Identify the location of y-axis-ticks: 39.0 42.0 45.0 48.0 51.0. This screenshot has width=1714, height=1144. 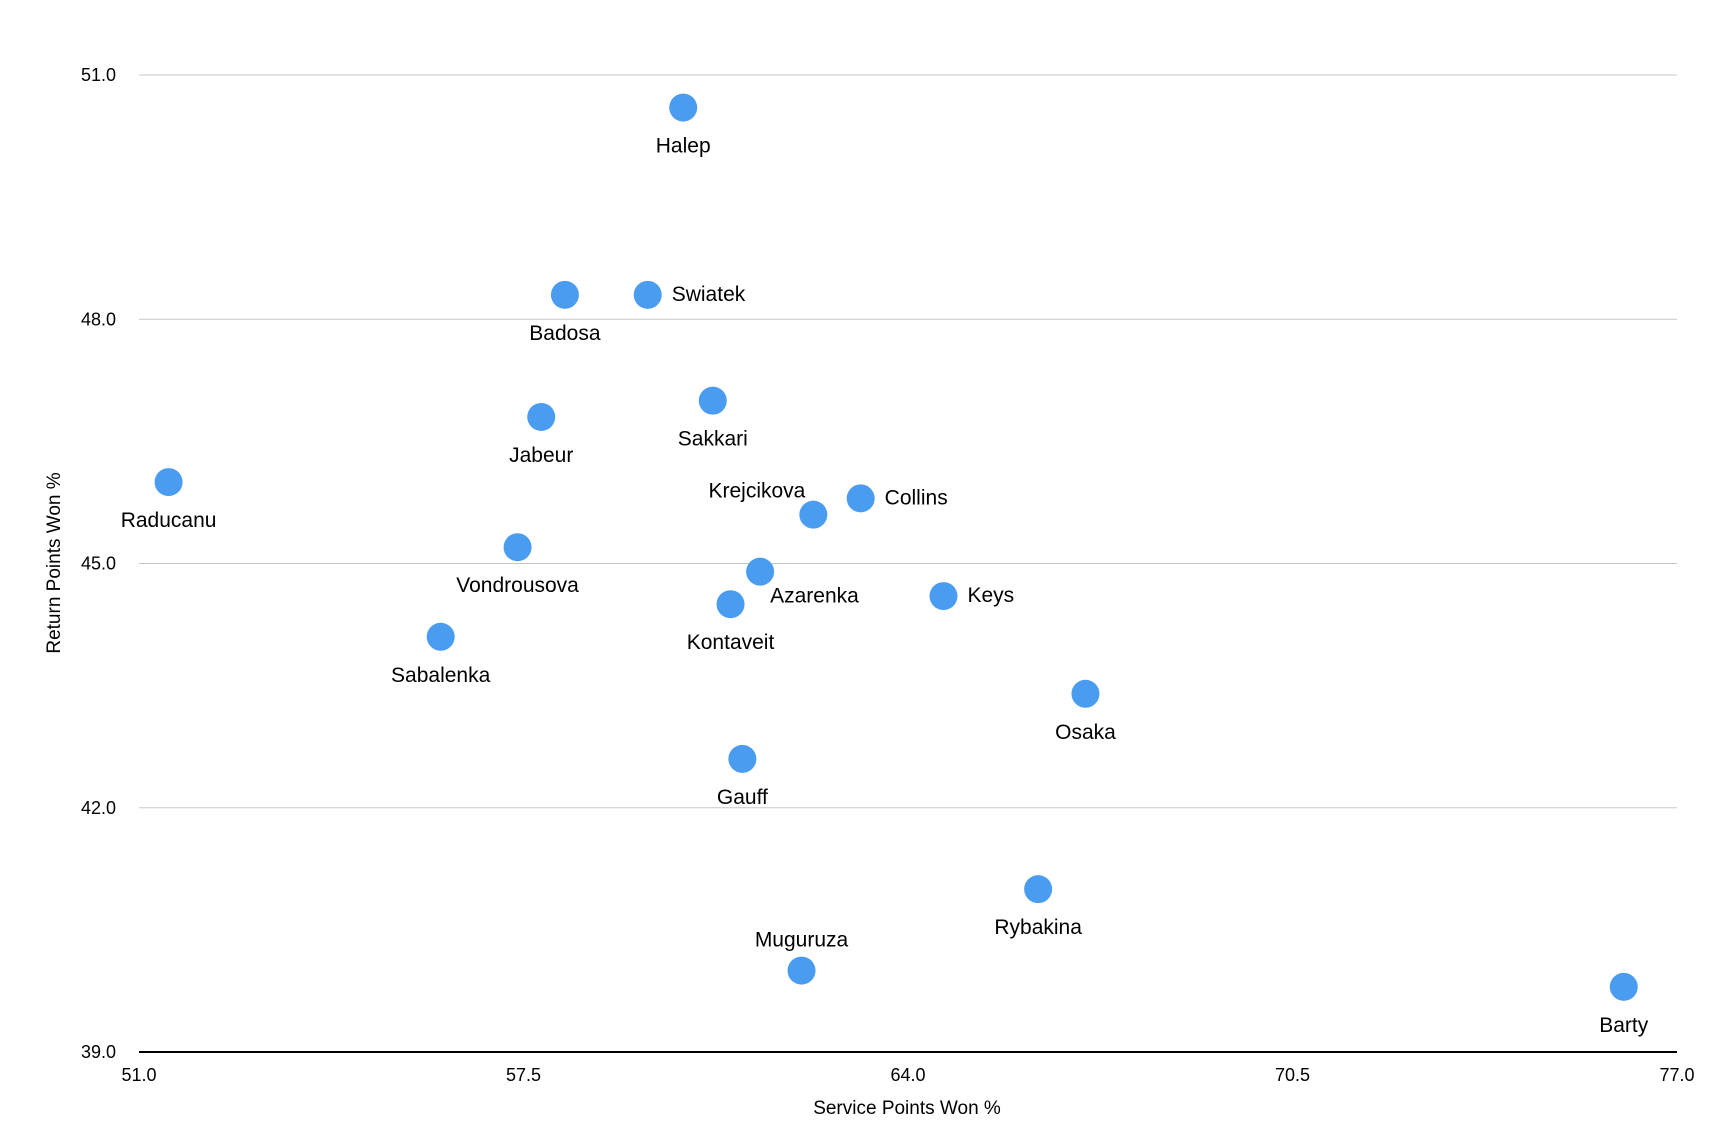
(98, 563).